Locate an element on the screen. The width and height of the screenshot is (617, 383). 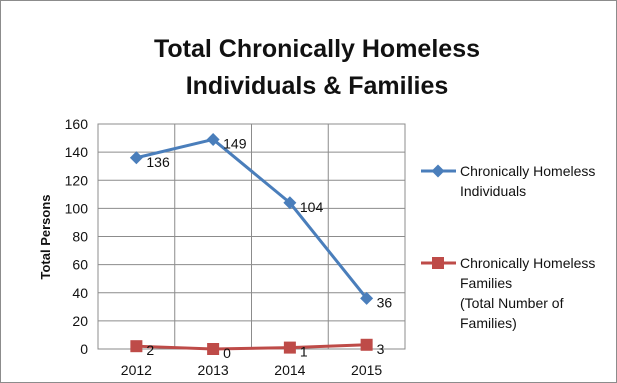
data-label: 149 is located at coordinates (235, 143).